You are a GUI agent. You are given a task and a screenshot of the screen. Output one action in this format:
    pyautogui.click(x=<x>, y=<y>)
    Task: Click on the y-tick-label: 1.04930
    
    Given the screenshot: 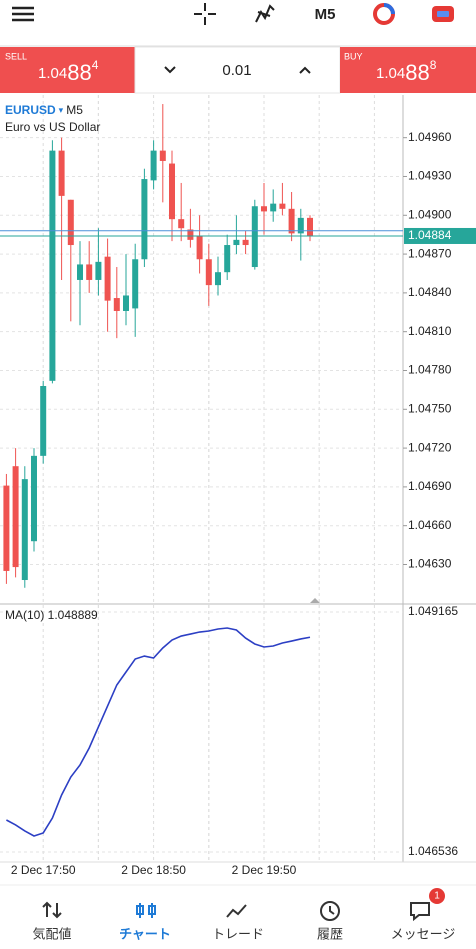 What is the action you would take?
    pyautogui.click(x=430, y=176)
    